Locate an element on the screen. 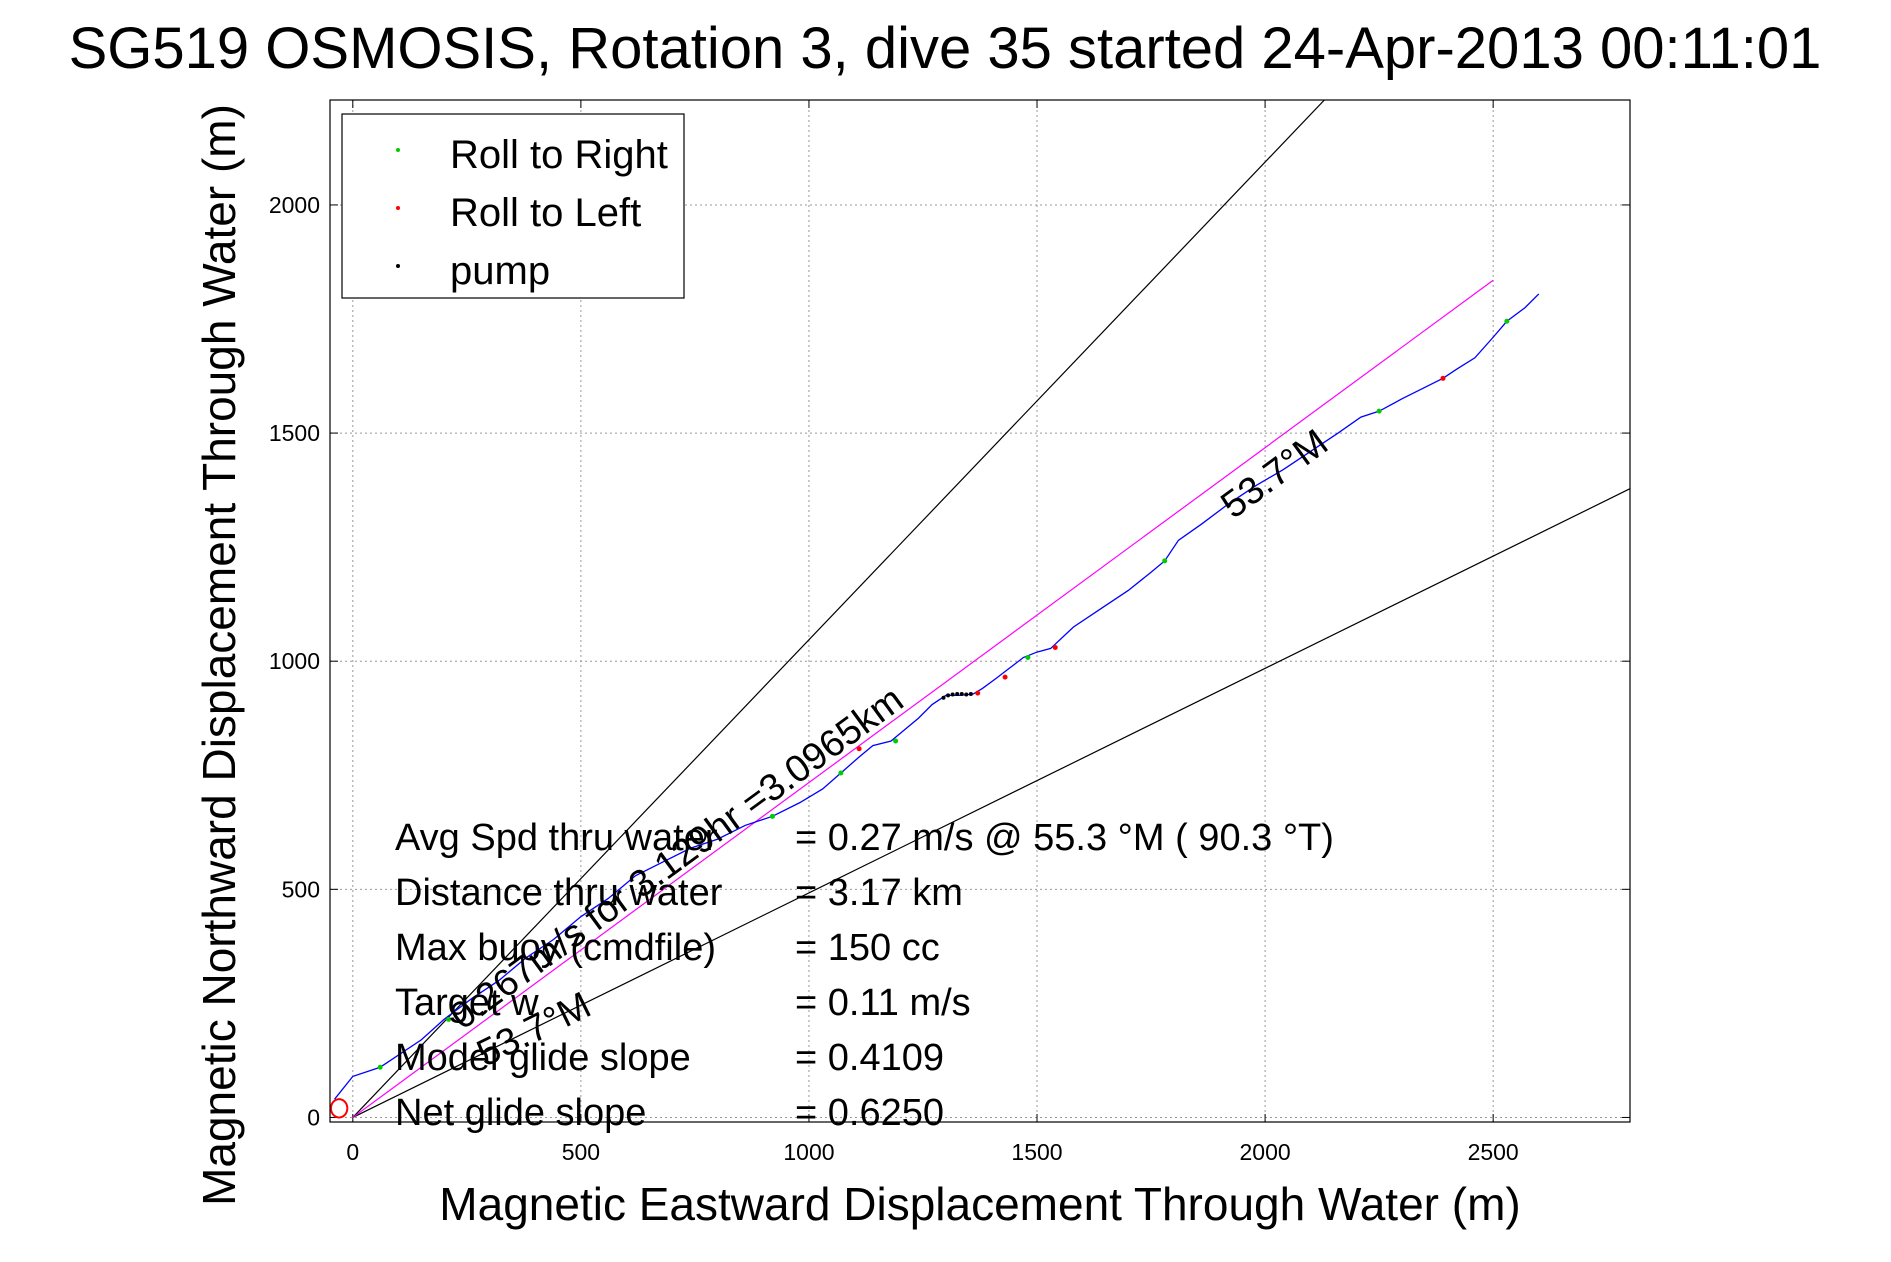  x-tick-label: 2000 is located at coordinates (1265, 1152).